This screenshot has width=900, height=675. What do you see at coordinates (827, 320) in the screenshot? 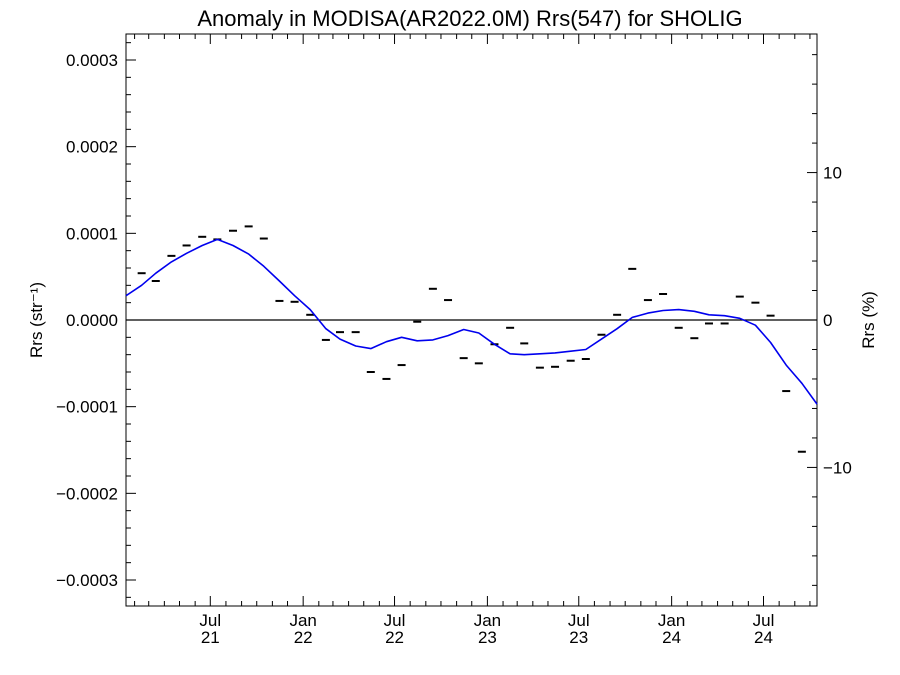
I see `y-tick-label-right: 0` at bounding box center [827, 320].